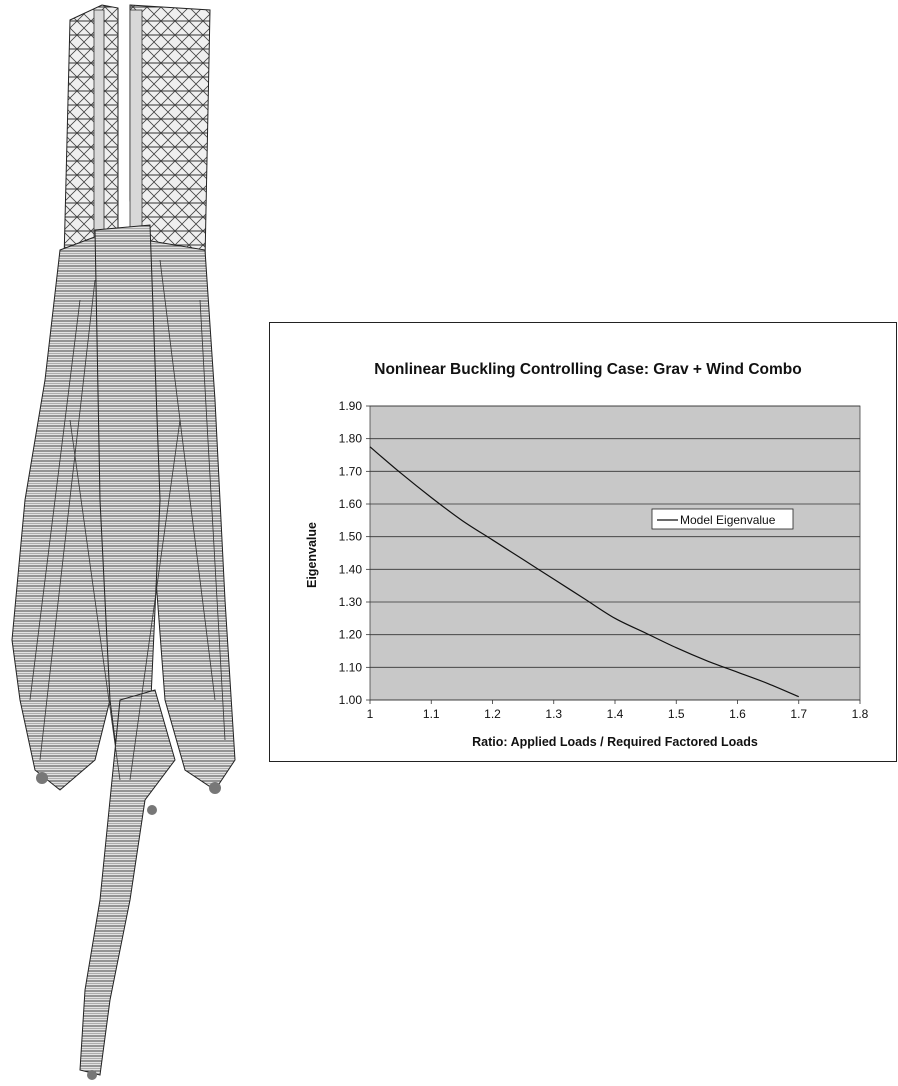 The height and width of the screenshot is (1086, 898). What do you see at coordinates (351, 504) in the screenshot?
I see `y-tick-label: 1.60` at bounding box center [351, 504].